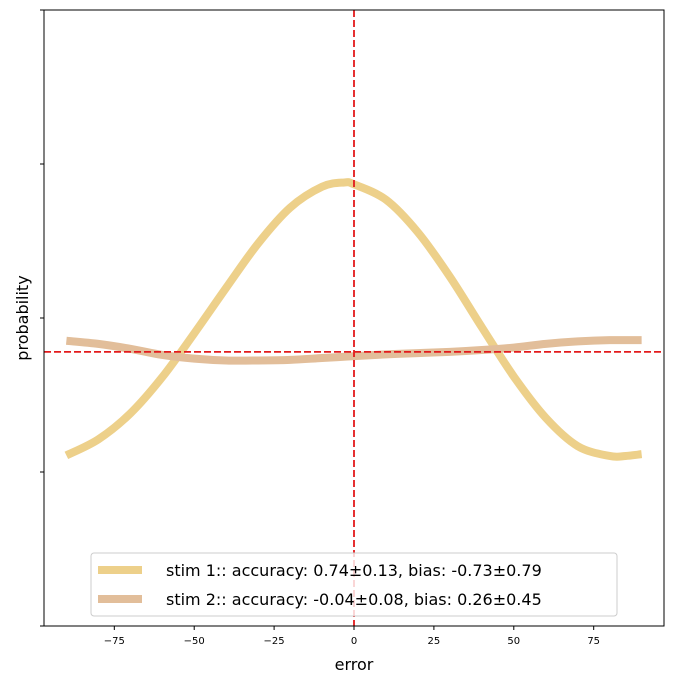  I want to click on y-ticks, so click(42, 318).